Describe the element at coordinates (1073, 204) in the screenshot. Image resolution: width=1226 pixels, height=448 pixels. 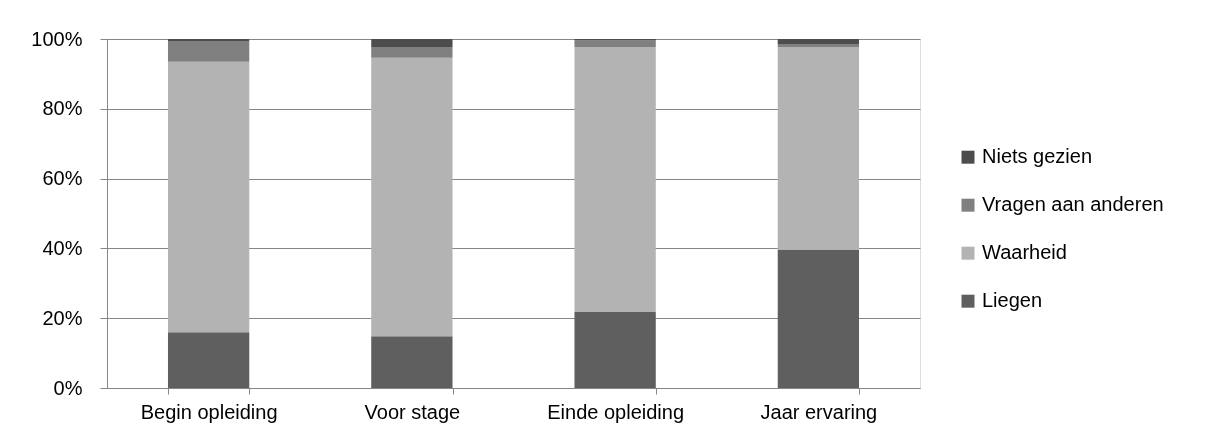
I see `legend-label: Vragen aan anderen` at that location.